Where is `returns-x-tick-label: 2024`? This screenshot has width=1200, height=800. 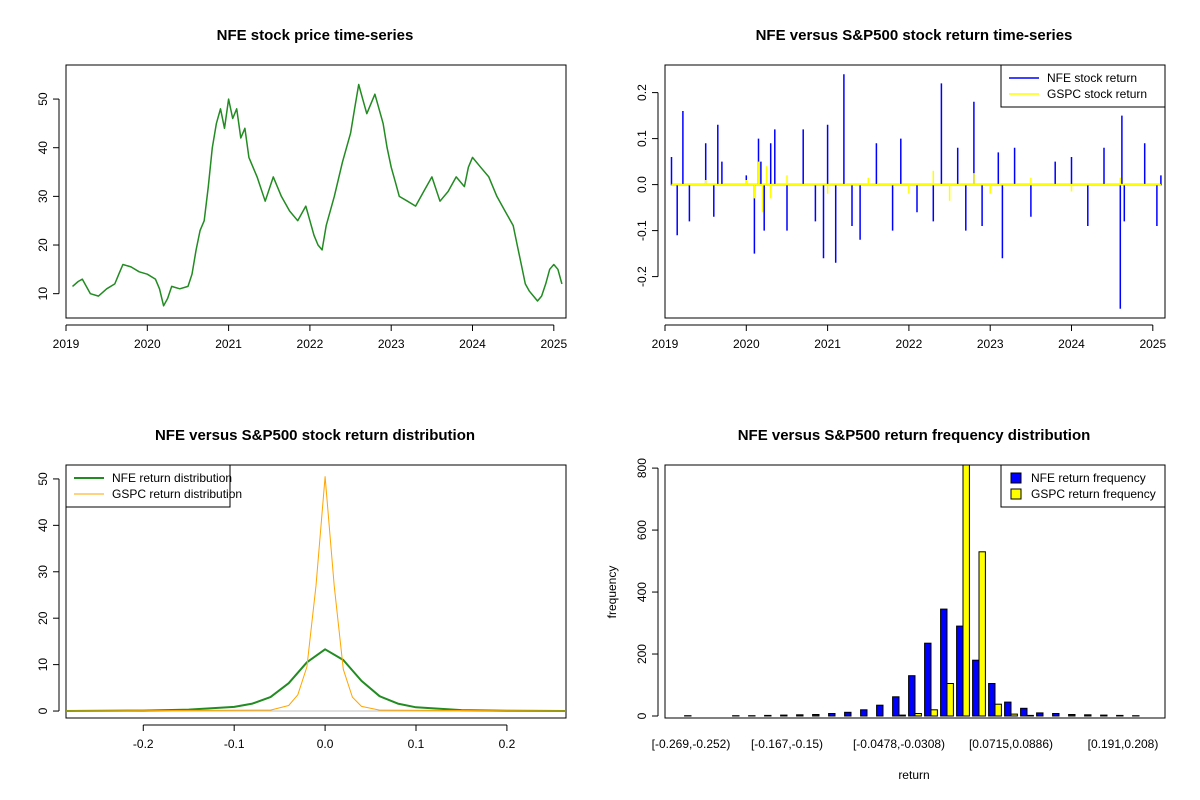 returns-x-tick-label: 2024 is located at coordinates (1071, 344).